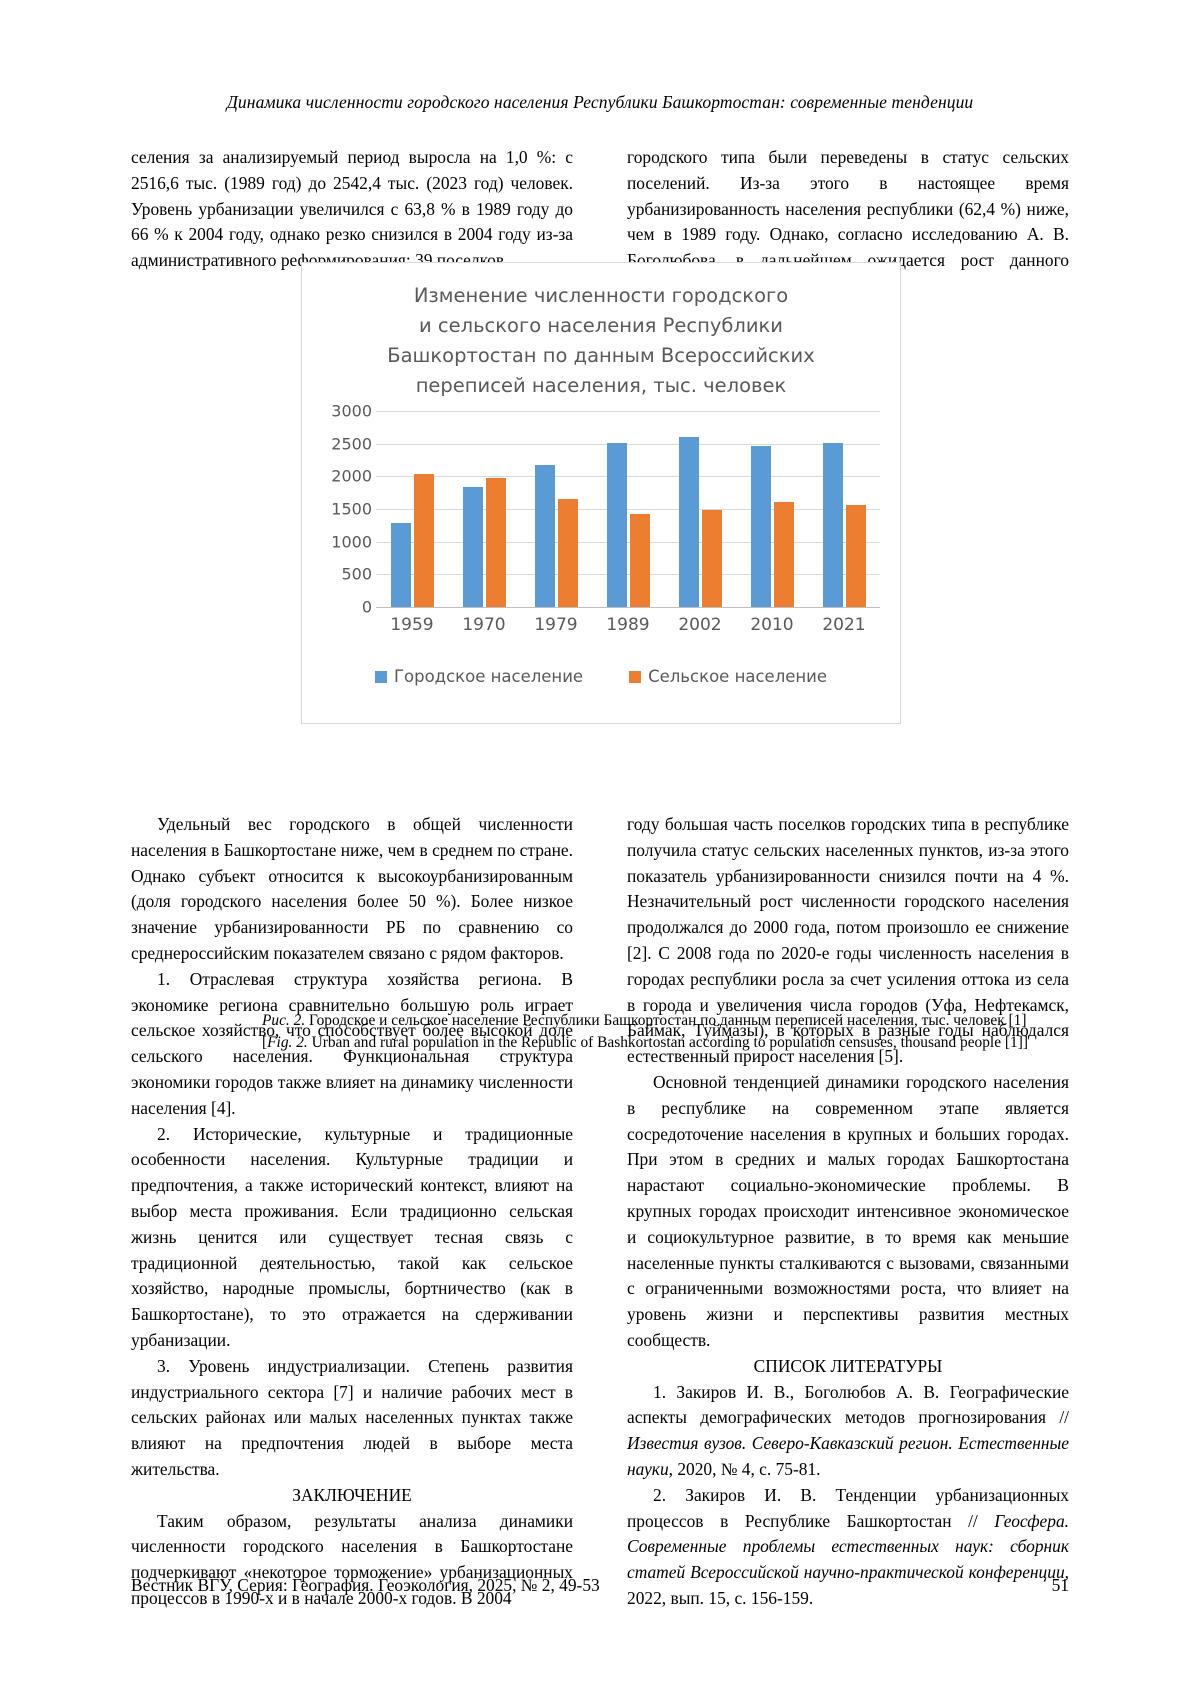 This screenshot has height=1698, width=1200. I want to click on chart-x-tick-label: 1979, so click(556, 625).